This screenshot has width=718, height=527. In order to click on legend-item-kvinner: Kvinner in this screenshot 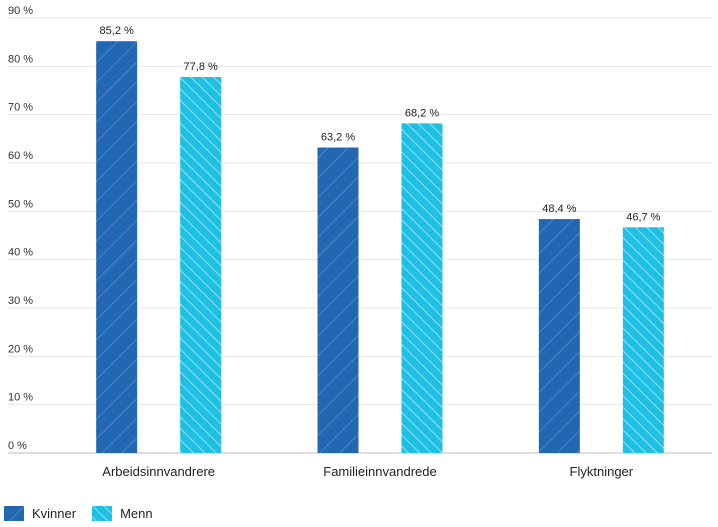, I will do `click(40, 513)`.